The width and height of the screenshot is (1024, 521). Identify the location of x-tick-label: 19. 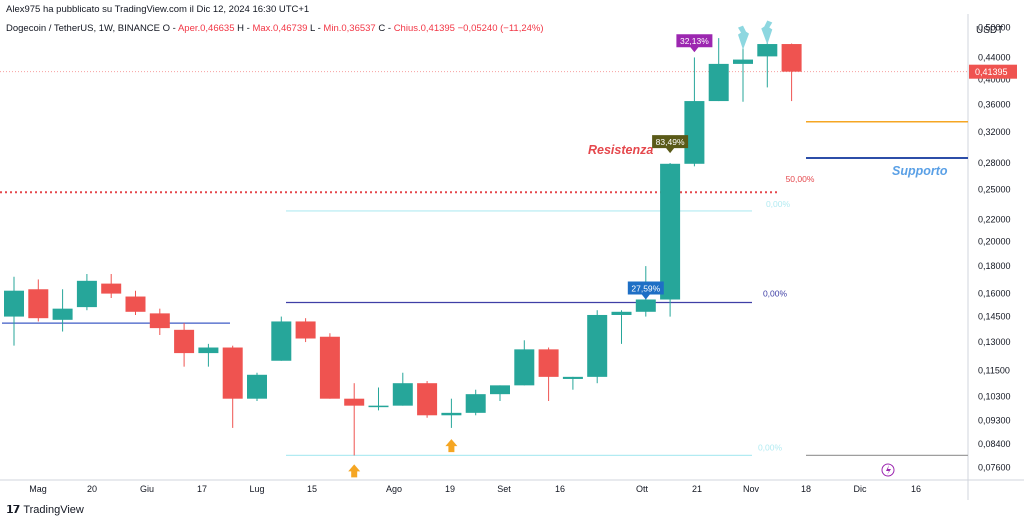
(450, 489).